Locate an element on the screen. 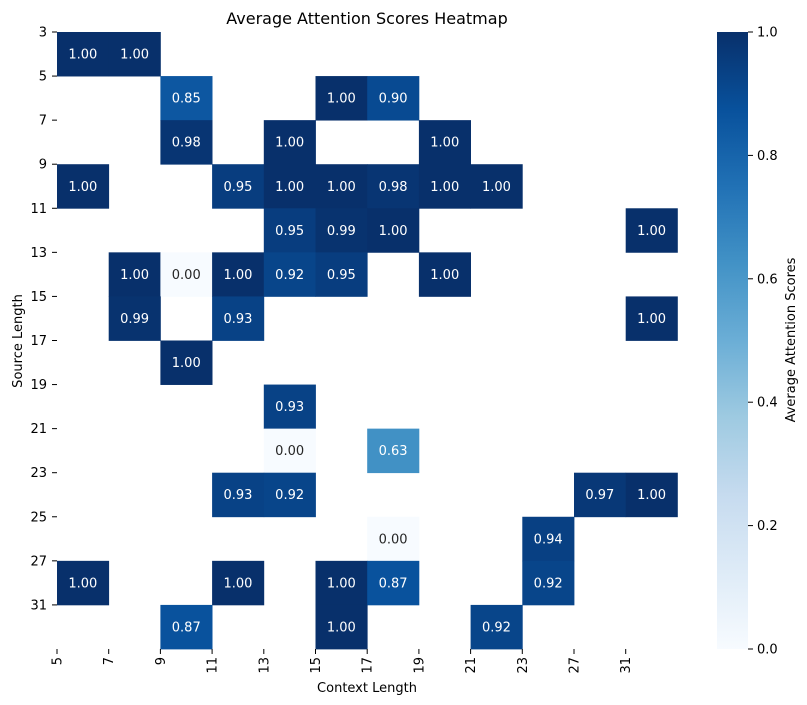 The height and width of the screenshot is (705, 807). colorbar-tick-label: 0.4 is located at coordinates (767, 403).